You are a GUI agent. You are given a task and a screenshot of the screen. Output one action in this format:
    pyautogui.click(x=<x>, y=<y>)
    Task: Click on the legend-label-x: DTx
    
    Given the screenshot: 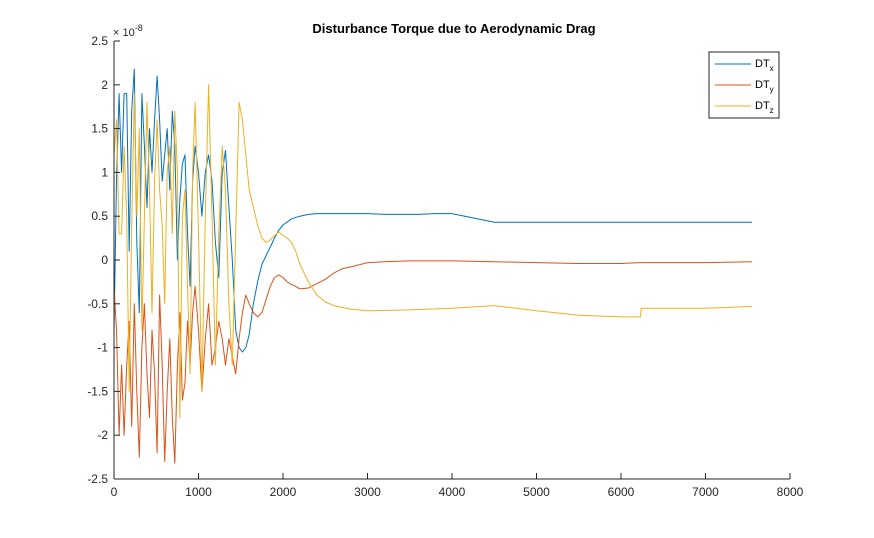 What is the action you would take?
    pyautogui.click(x=764, y=65)
    